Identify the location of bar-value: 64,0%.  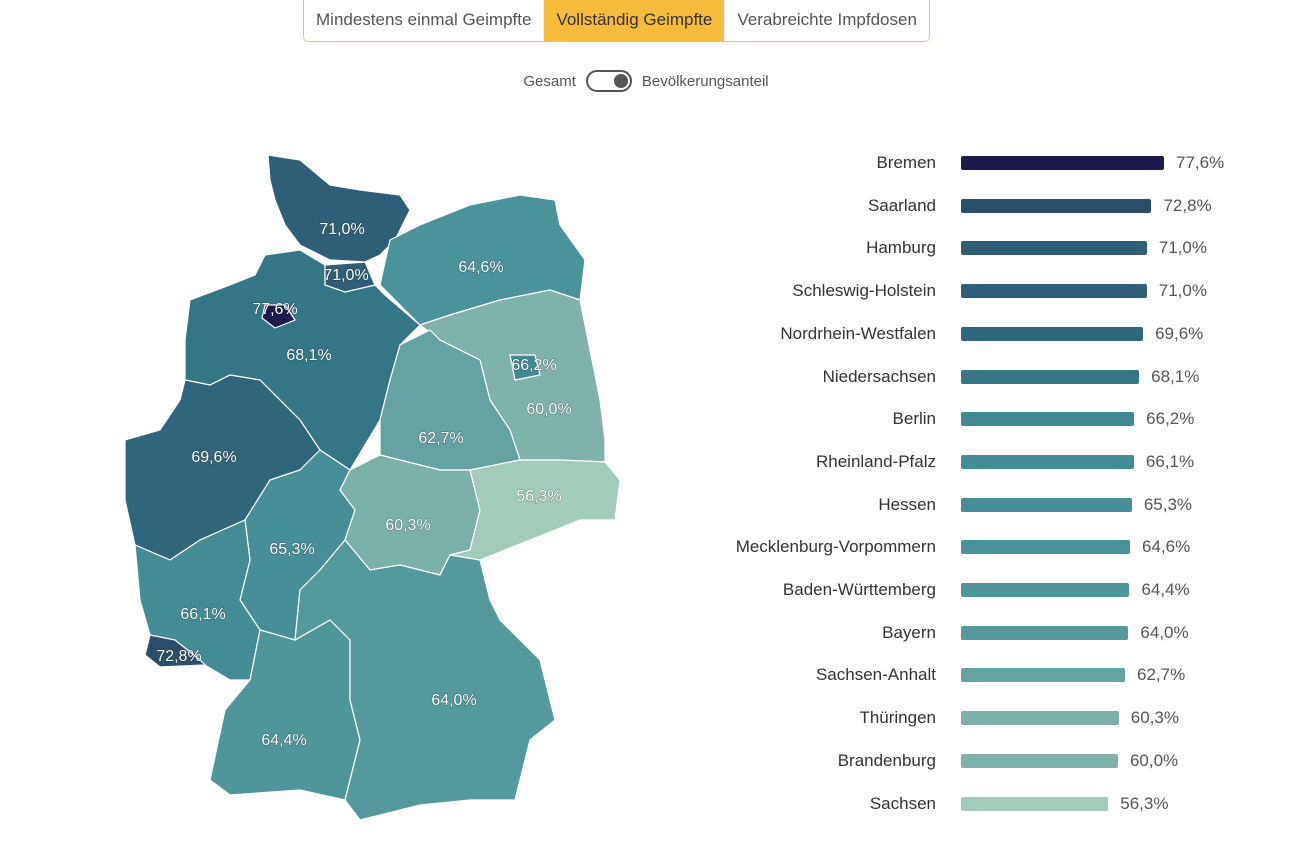
(1164, 632).